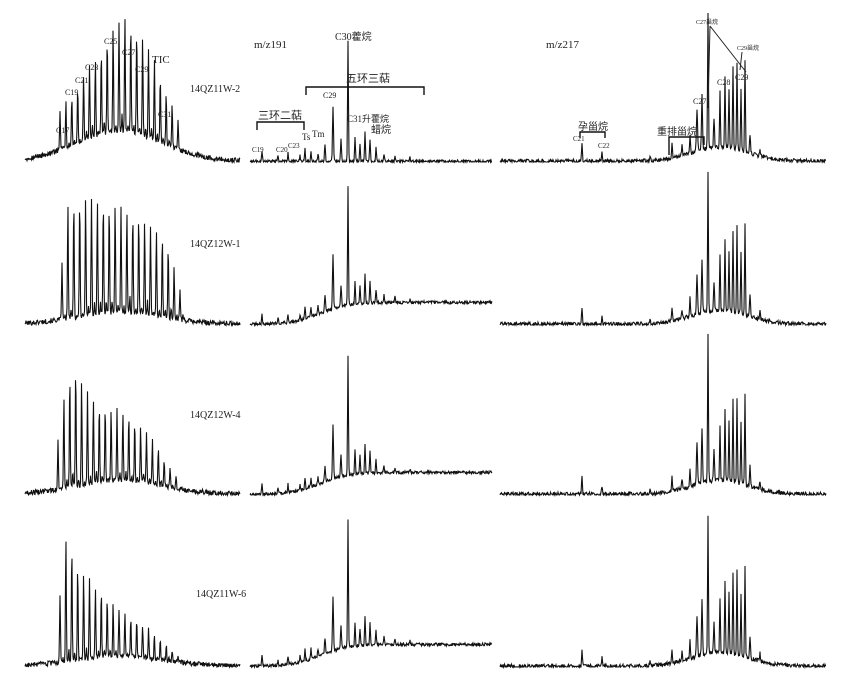 This screenshot has width=852, height=677. What do you see at coordinates (280, 125) in the screenshot?
I see `tricyclic-bracket` at bounding box center [280, 125].